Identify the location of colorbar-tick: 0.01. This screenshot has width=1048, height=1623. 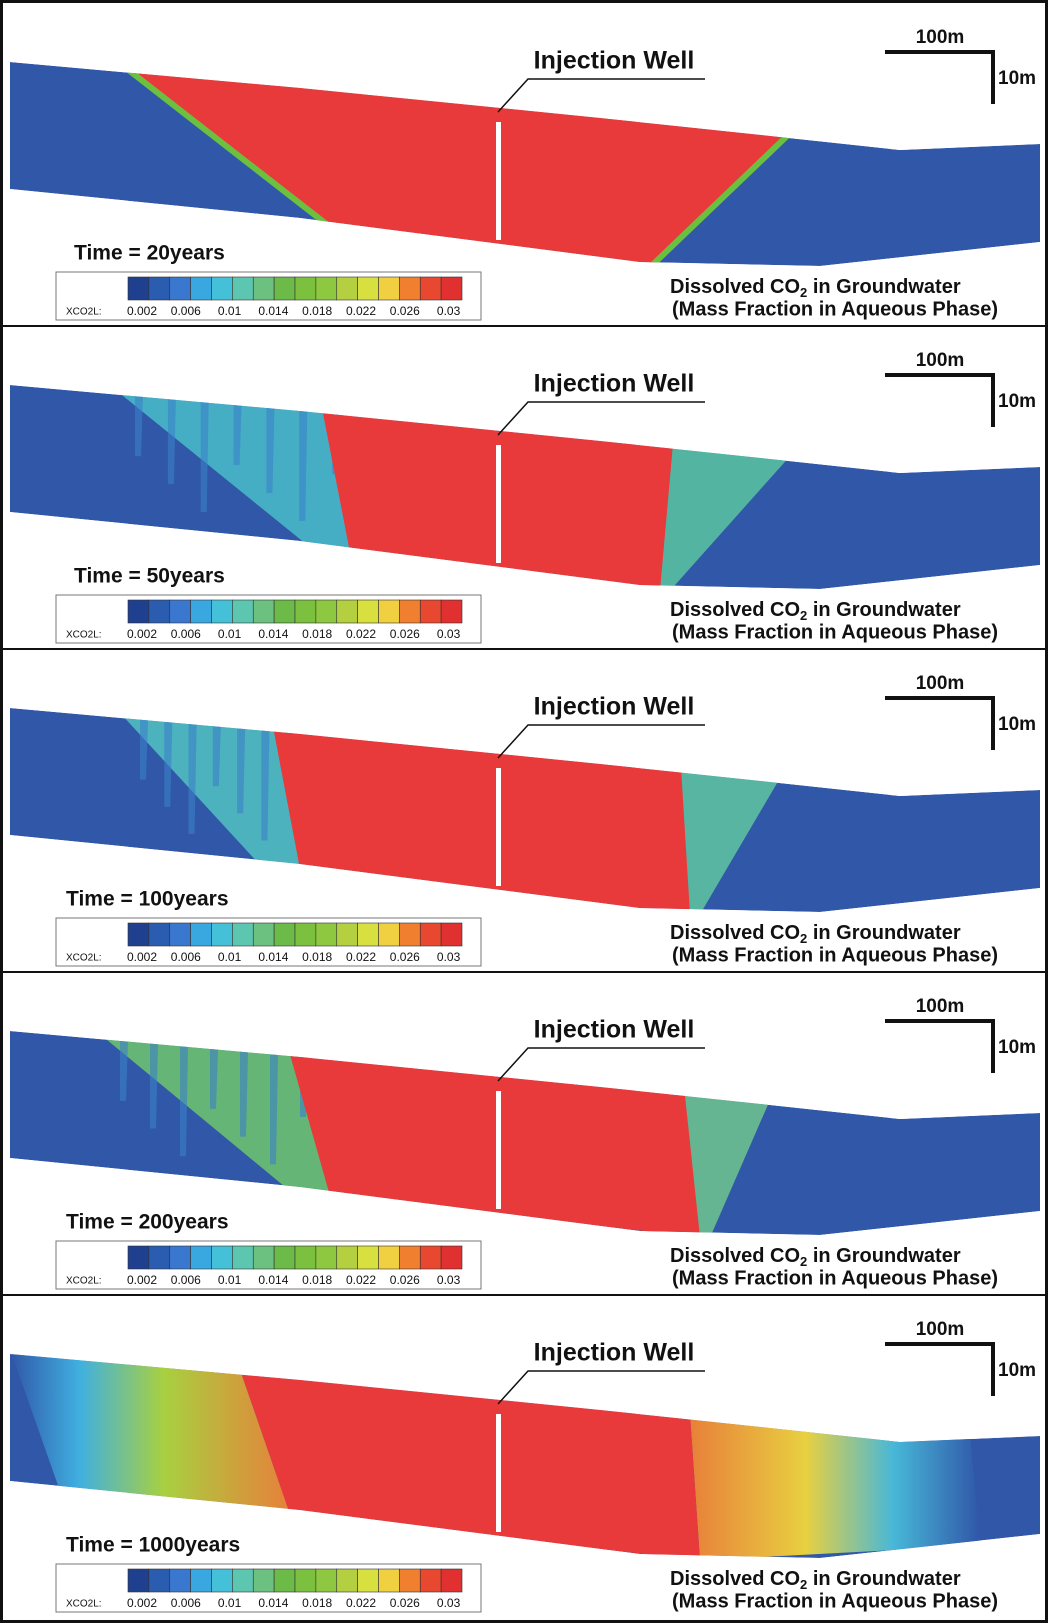
(230, 634).